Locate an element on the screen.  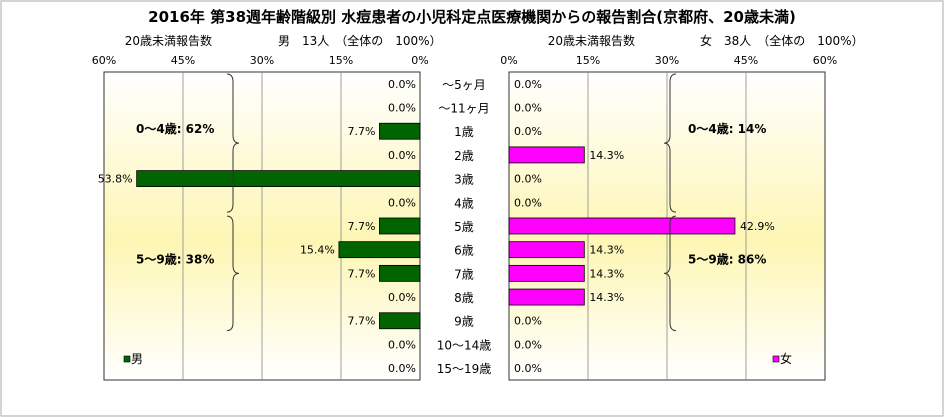
legend-female-label: 女 is located at coordinates (786, 358).